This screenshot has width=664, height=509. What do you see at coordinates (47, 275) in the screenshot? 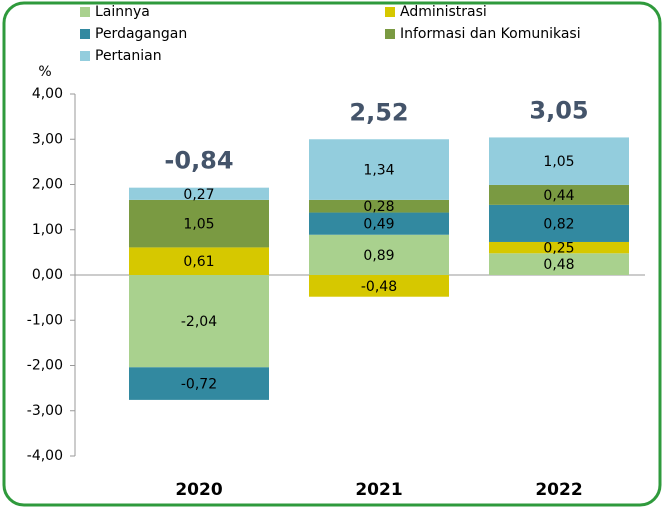
I see `y-tick-label: 0,00` at bounding box center [47, 275].